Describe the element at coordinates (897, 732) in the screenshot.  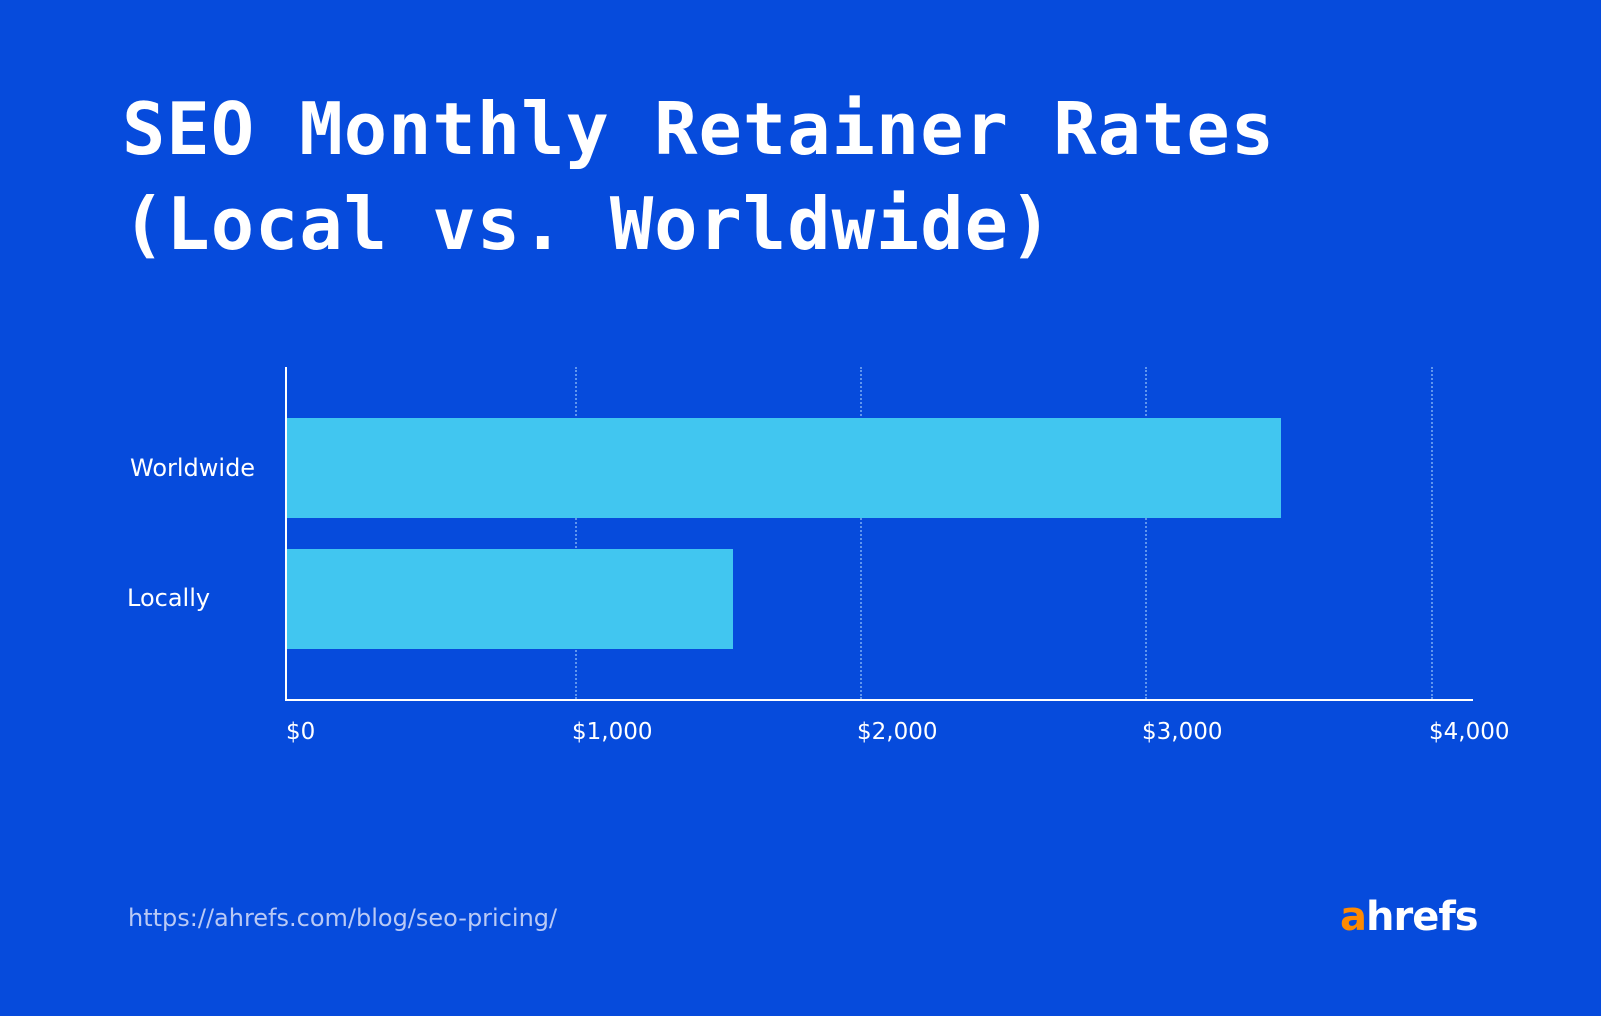
I see `tick-label-2000: $2,000` at that location.